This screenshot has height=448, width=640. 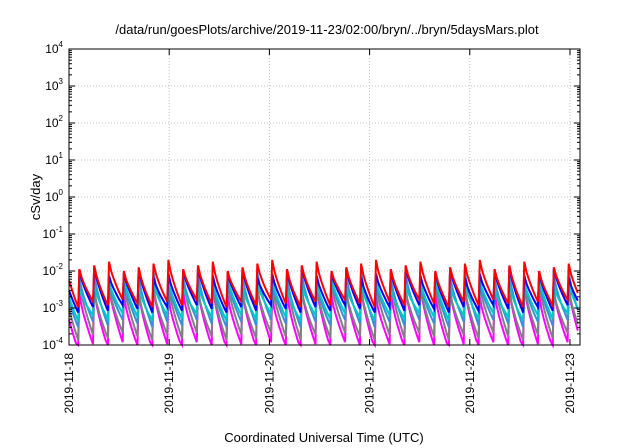 What do you see at coordinates (54, 85) in the screenshot?
I see `y-tick-label: 10³` at bounding box center [54, 85].